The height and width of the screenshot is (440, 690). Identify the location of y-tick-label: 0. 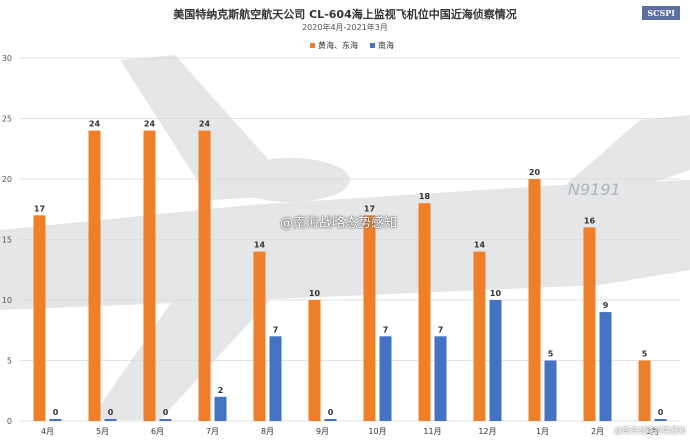
(9, 421).